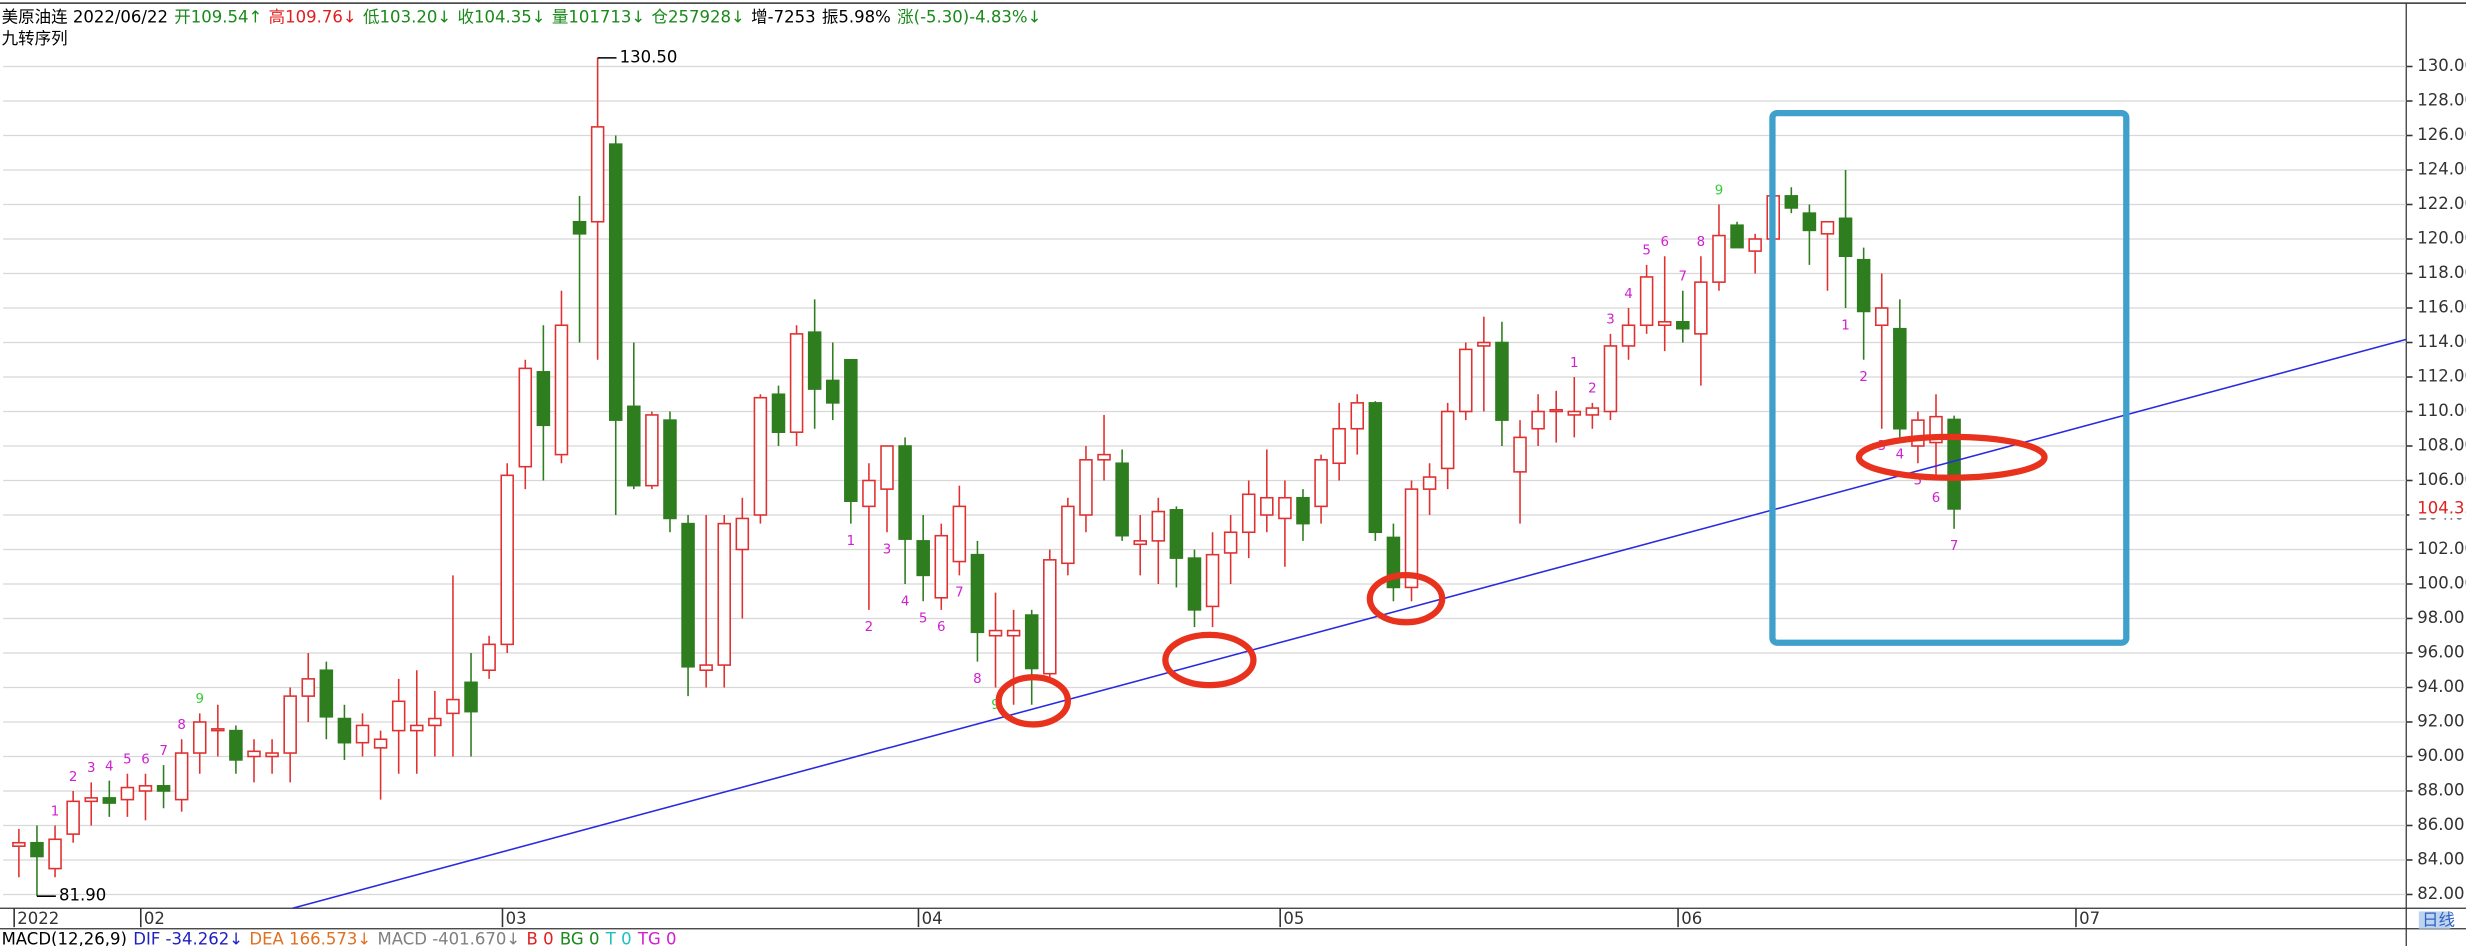 This screenshot has width=2466, height=946. I want to click on x-tick-label: 03, so click(516, 918).